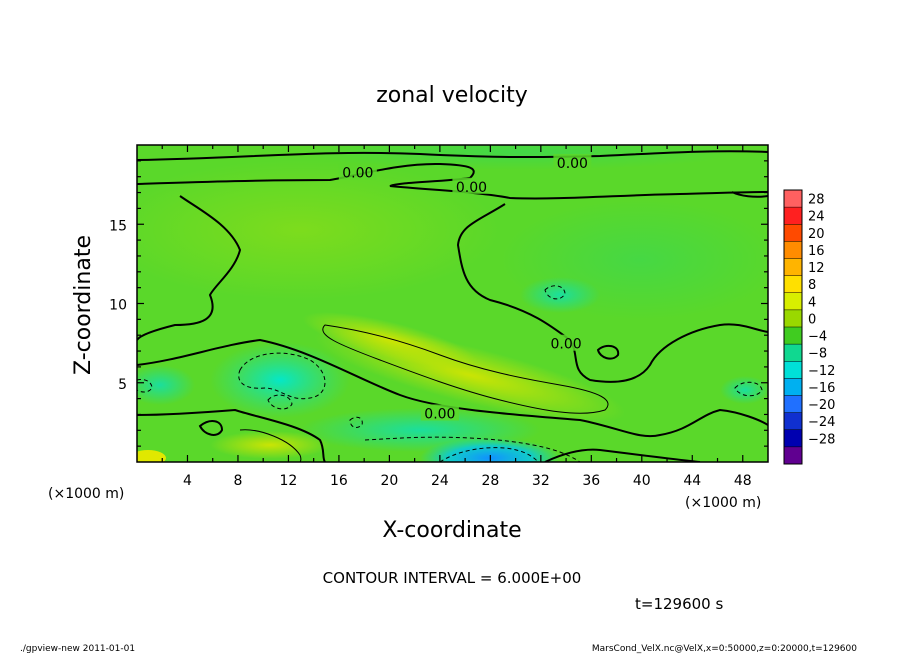 The height and width of the screenshot is (654, 904). Describe the element at coordinates (591, 481) in the screenshot. I see `x-tick-label: 36` at that location.